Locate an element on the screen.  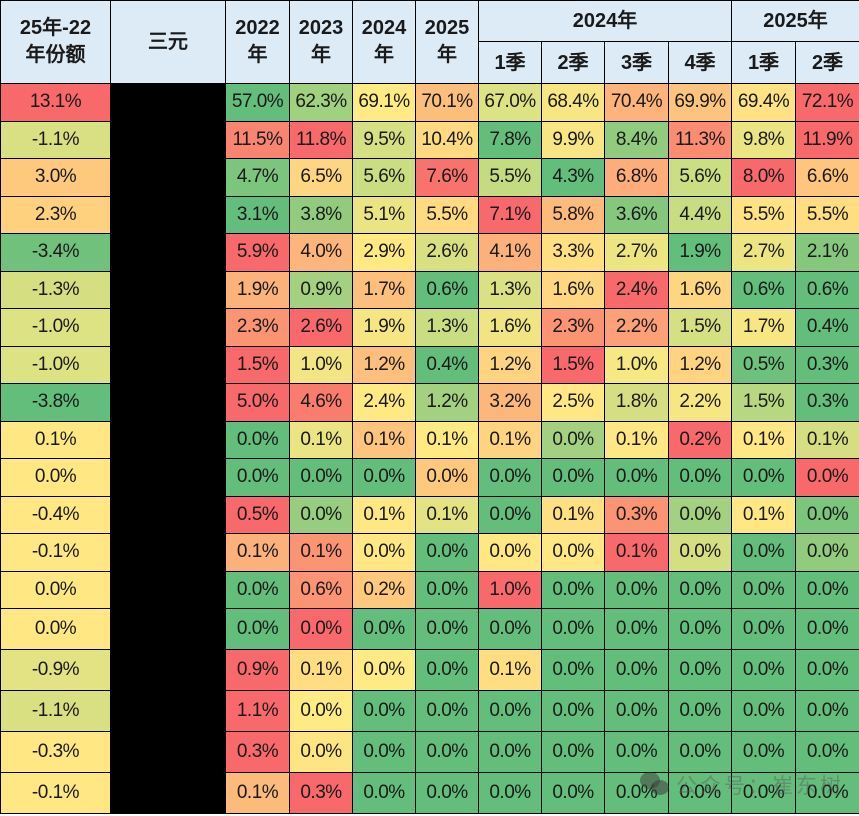
share-change-cell: -1.3% is located at coordinates (55, 289).